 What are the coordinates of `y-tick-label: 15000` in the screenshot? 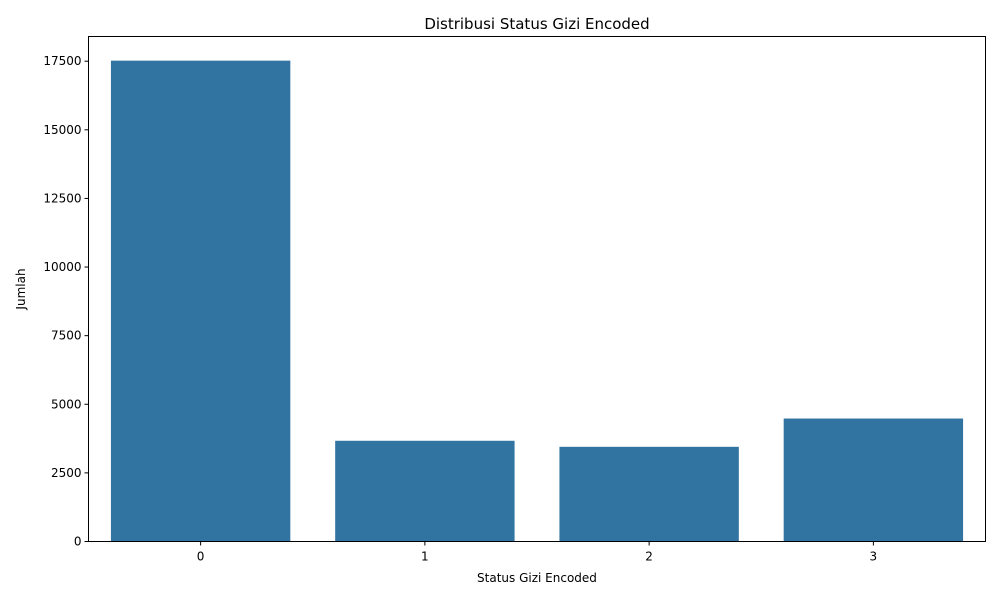 It's located at (62, 130).